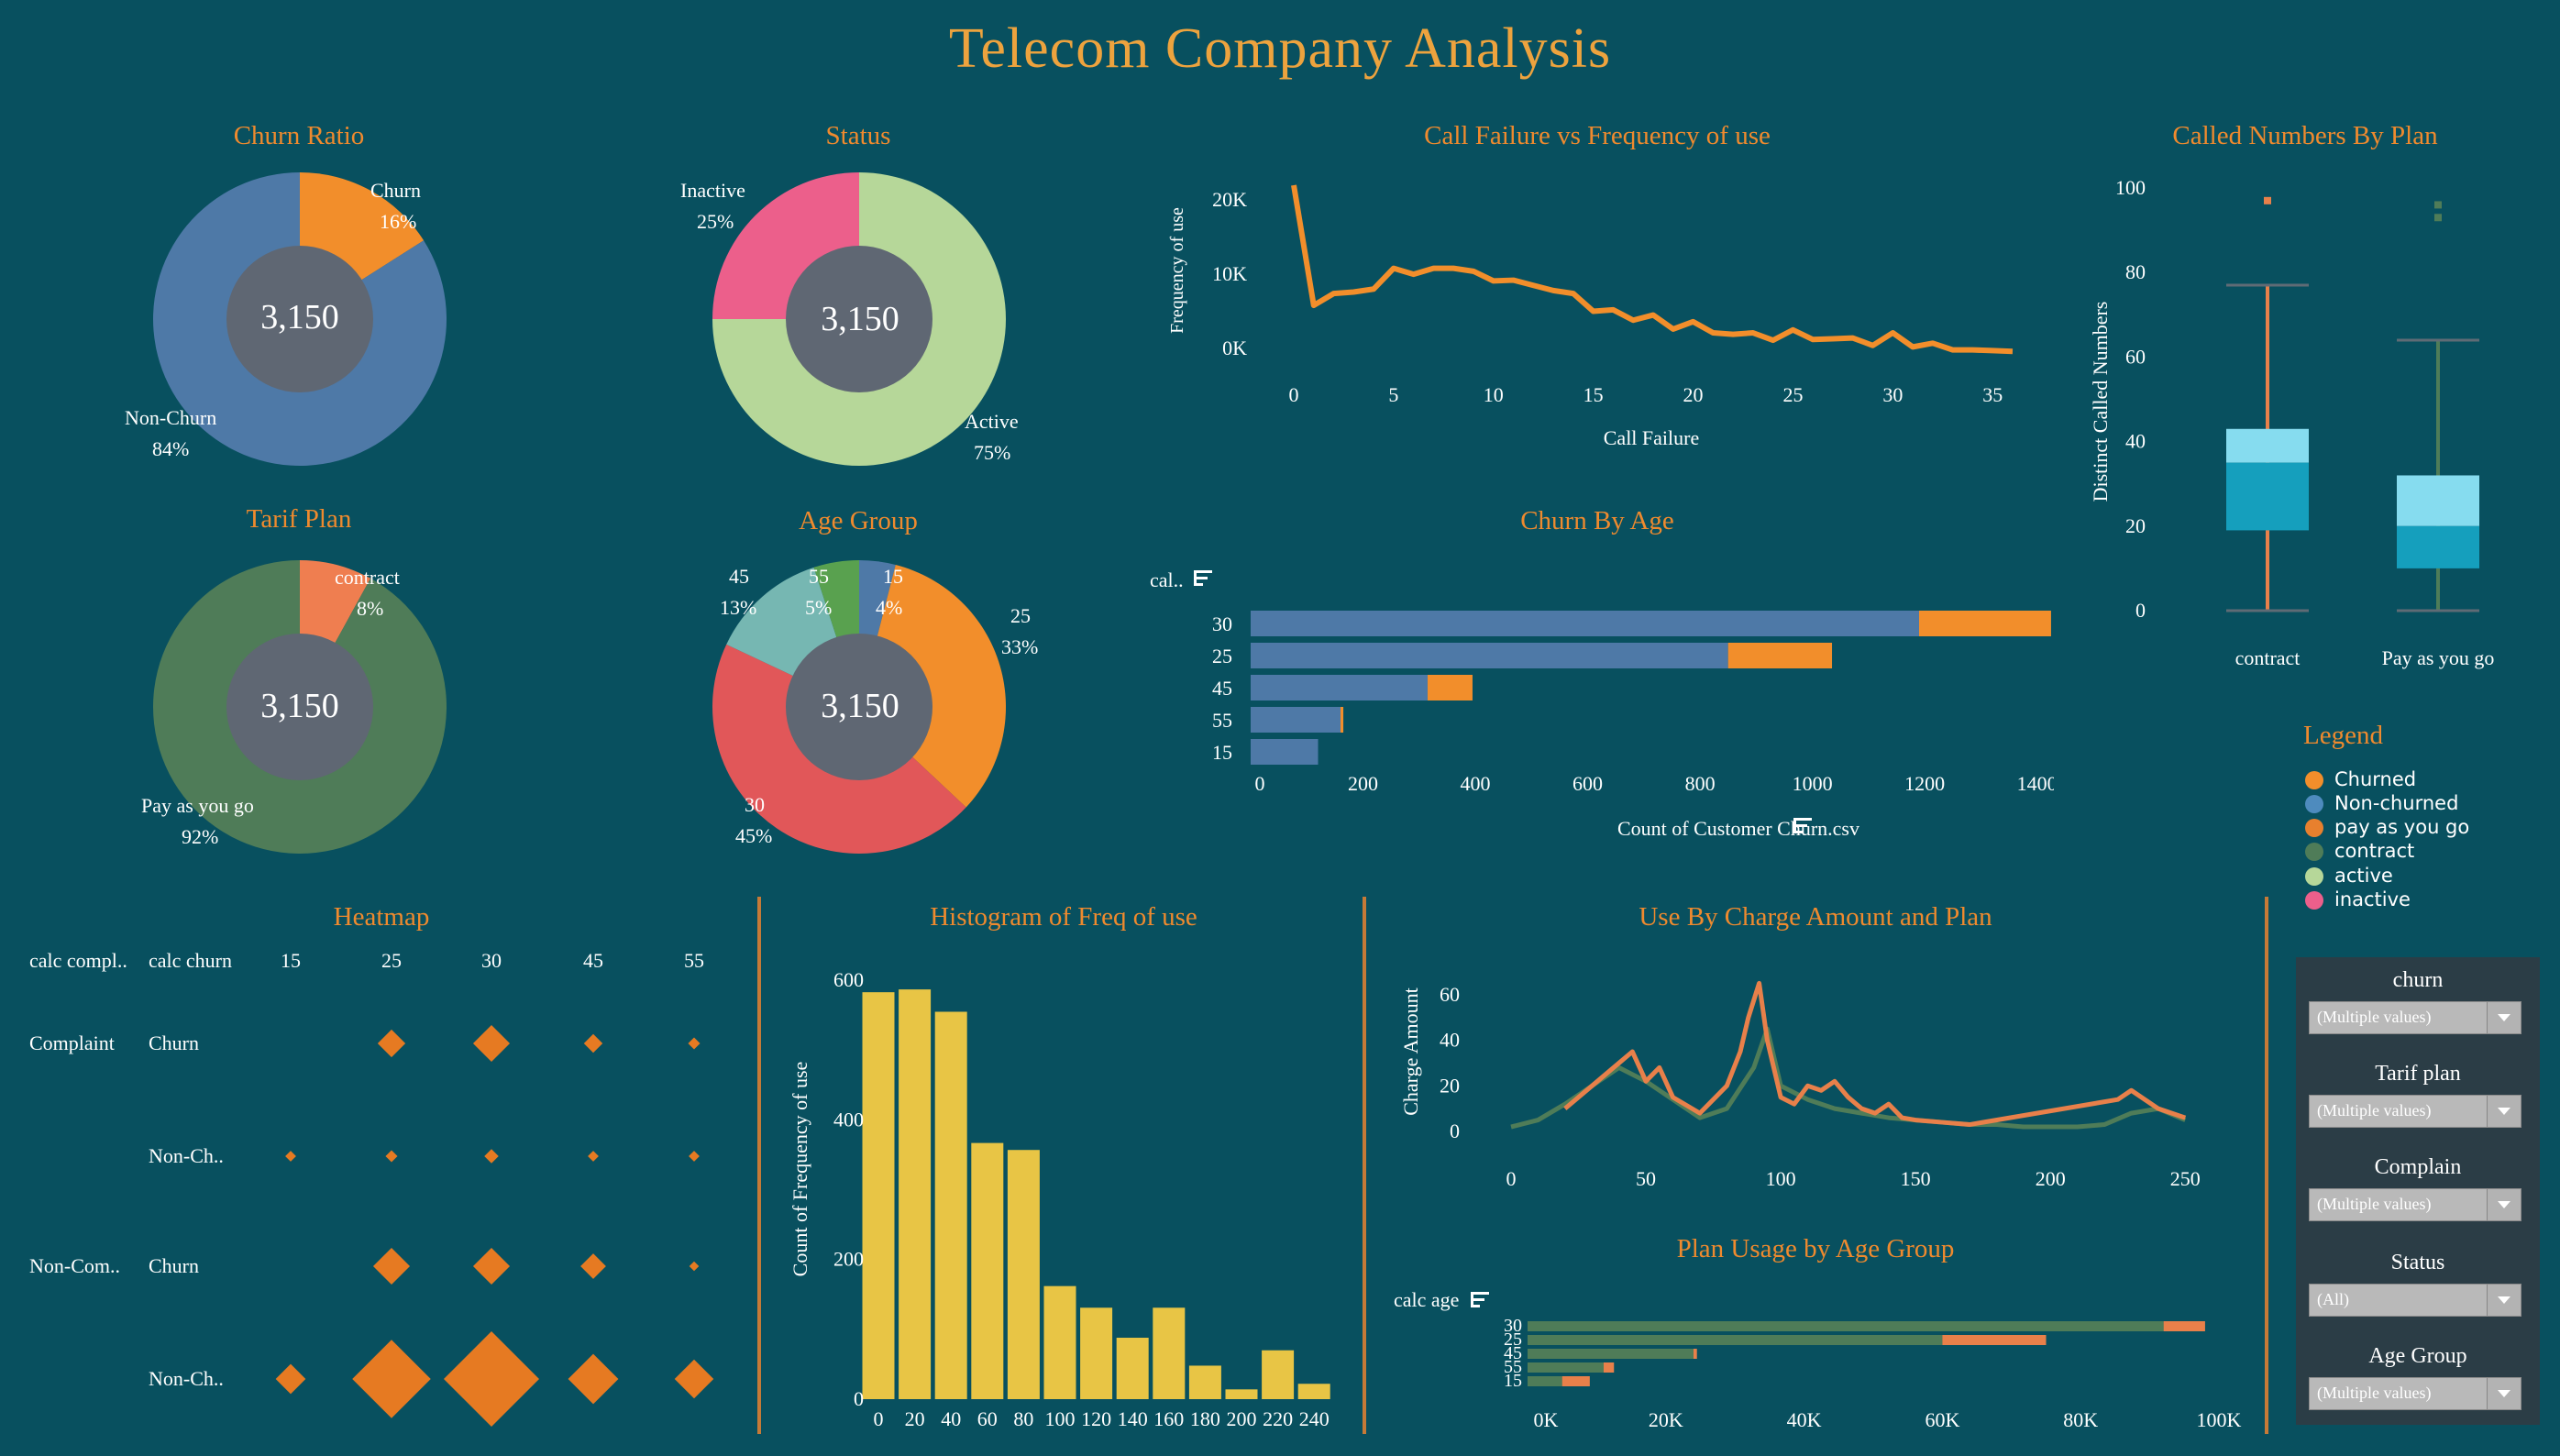 This screenshot has height=1456, width=2560. What do you see at coordinates (2349, 876) in the screenshot?
I see `legend-item-active: active` at bounding box center [2349, 876].